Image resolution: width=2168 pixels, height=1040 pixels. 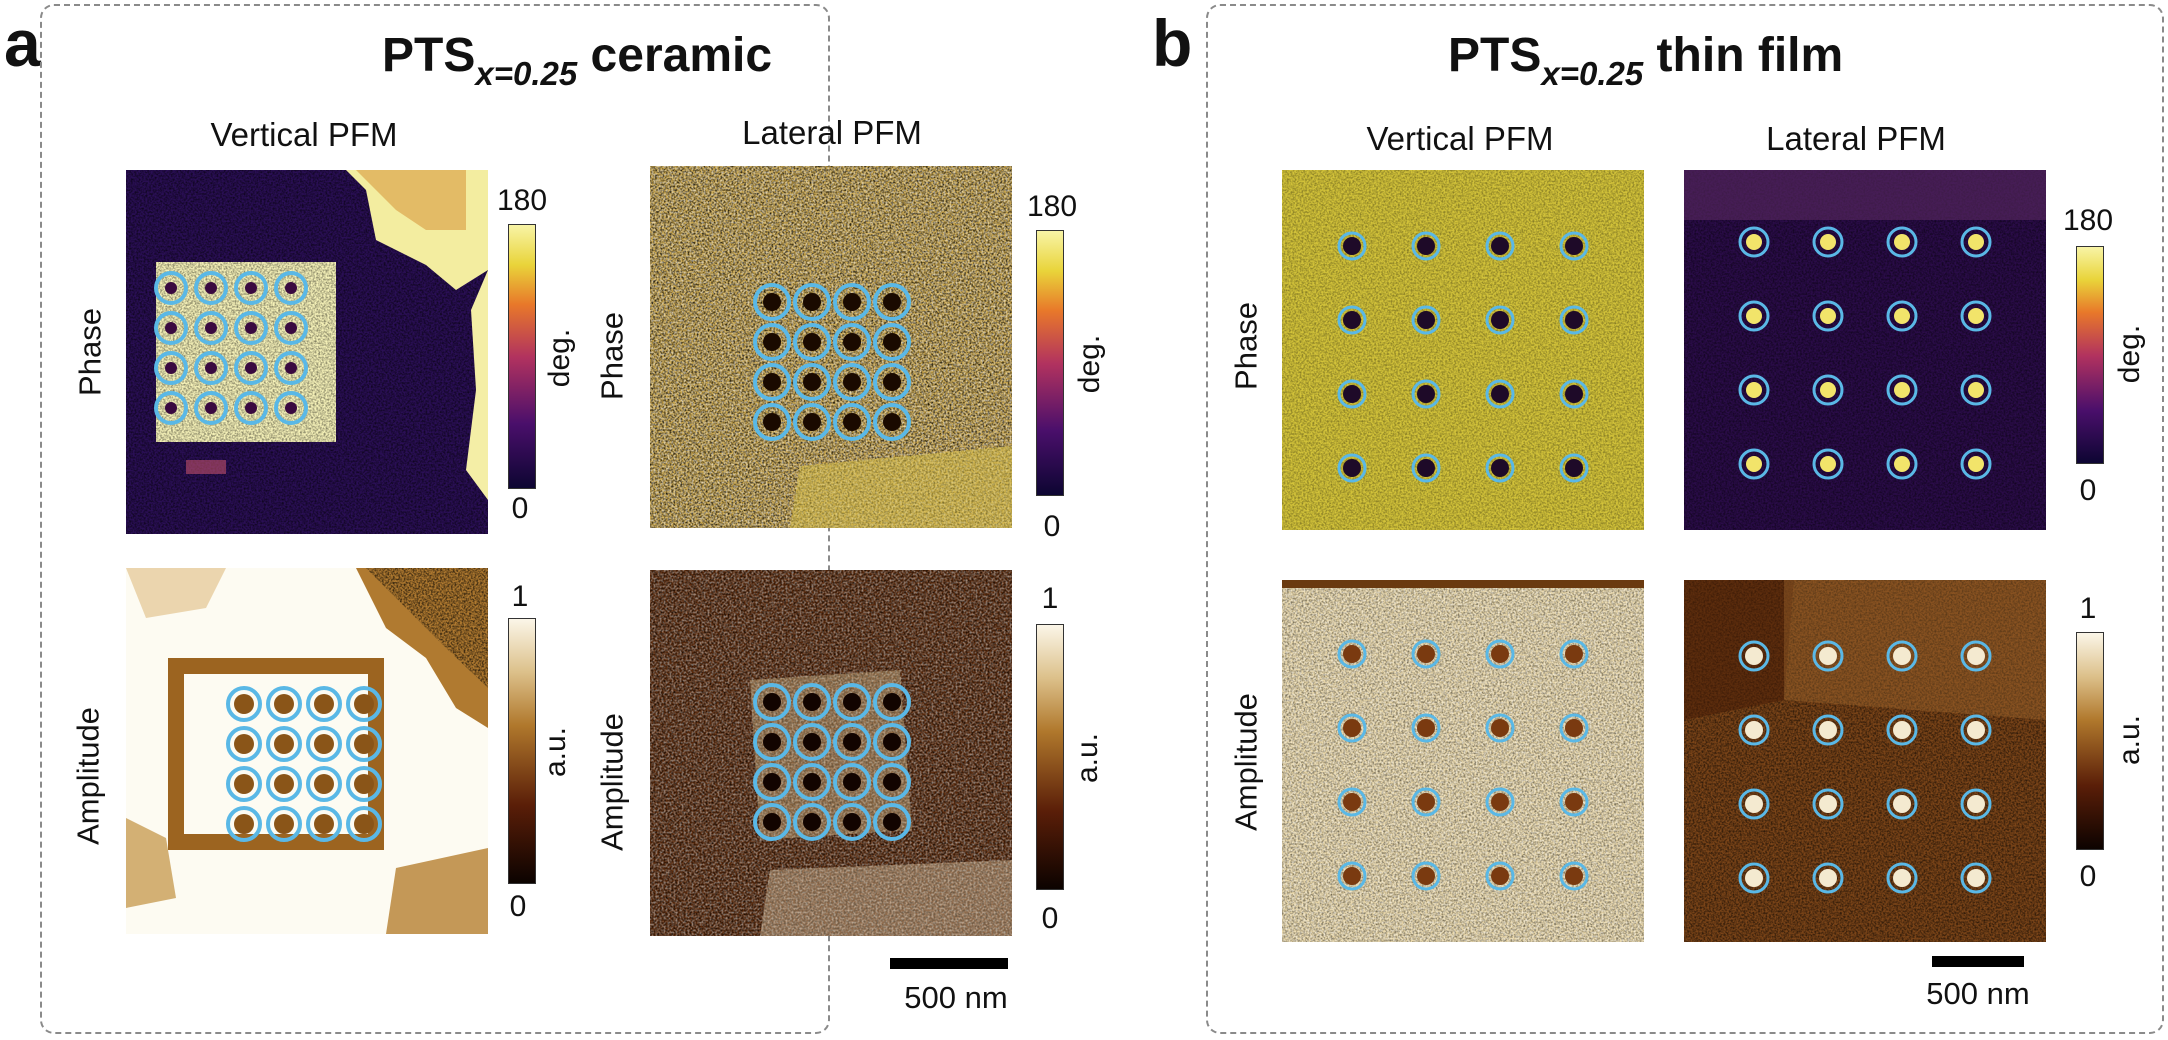 What do you see at coordinates (2088, 876) in the screenshot?
I see `panel-b-amplitude-cbar-min: 0` at bounding box center [2088, 876].